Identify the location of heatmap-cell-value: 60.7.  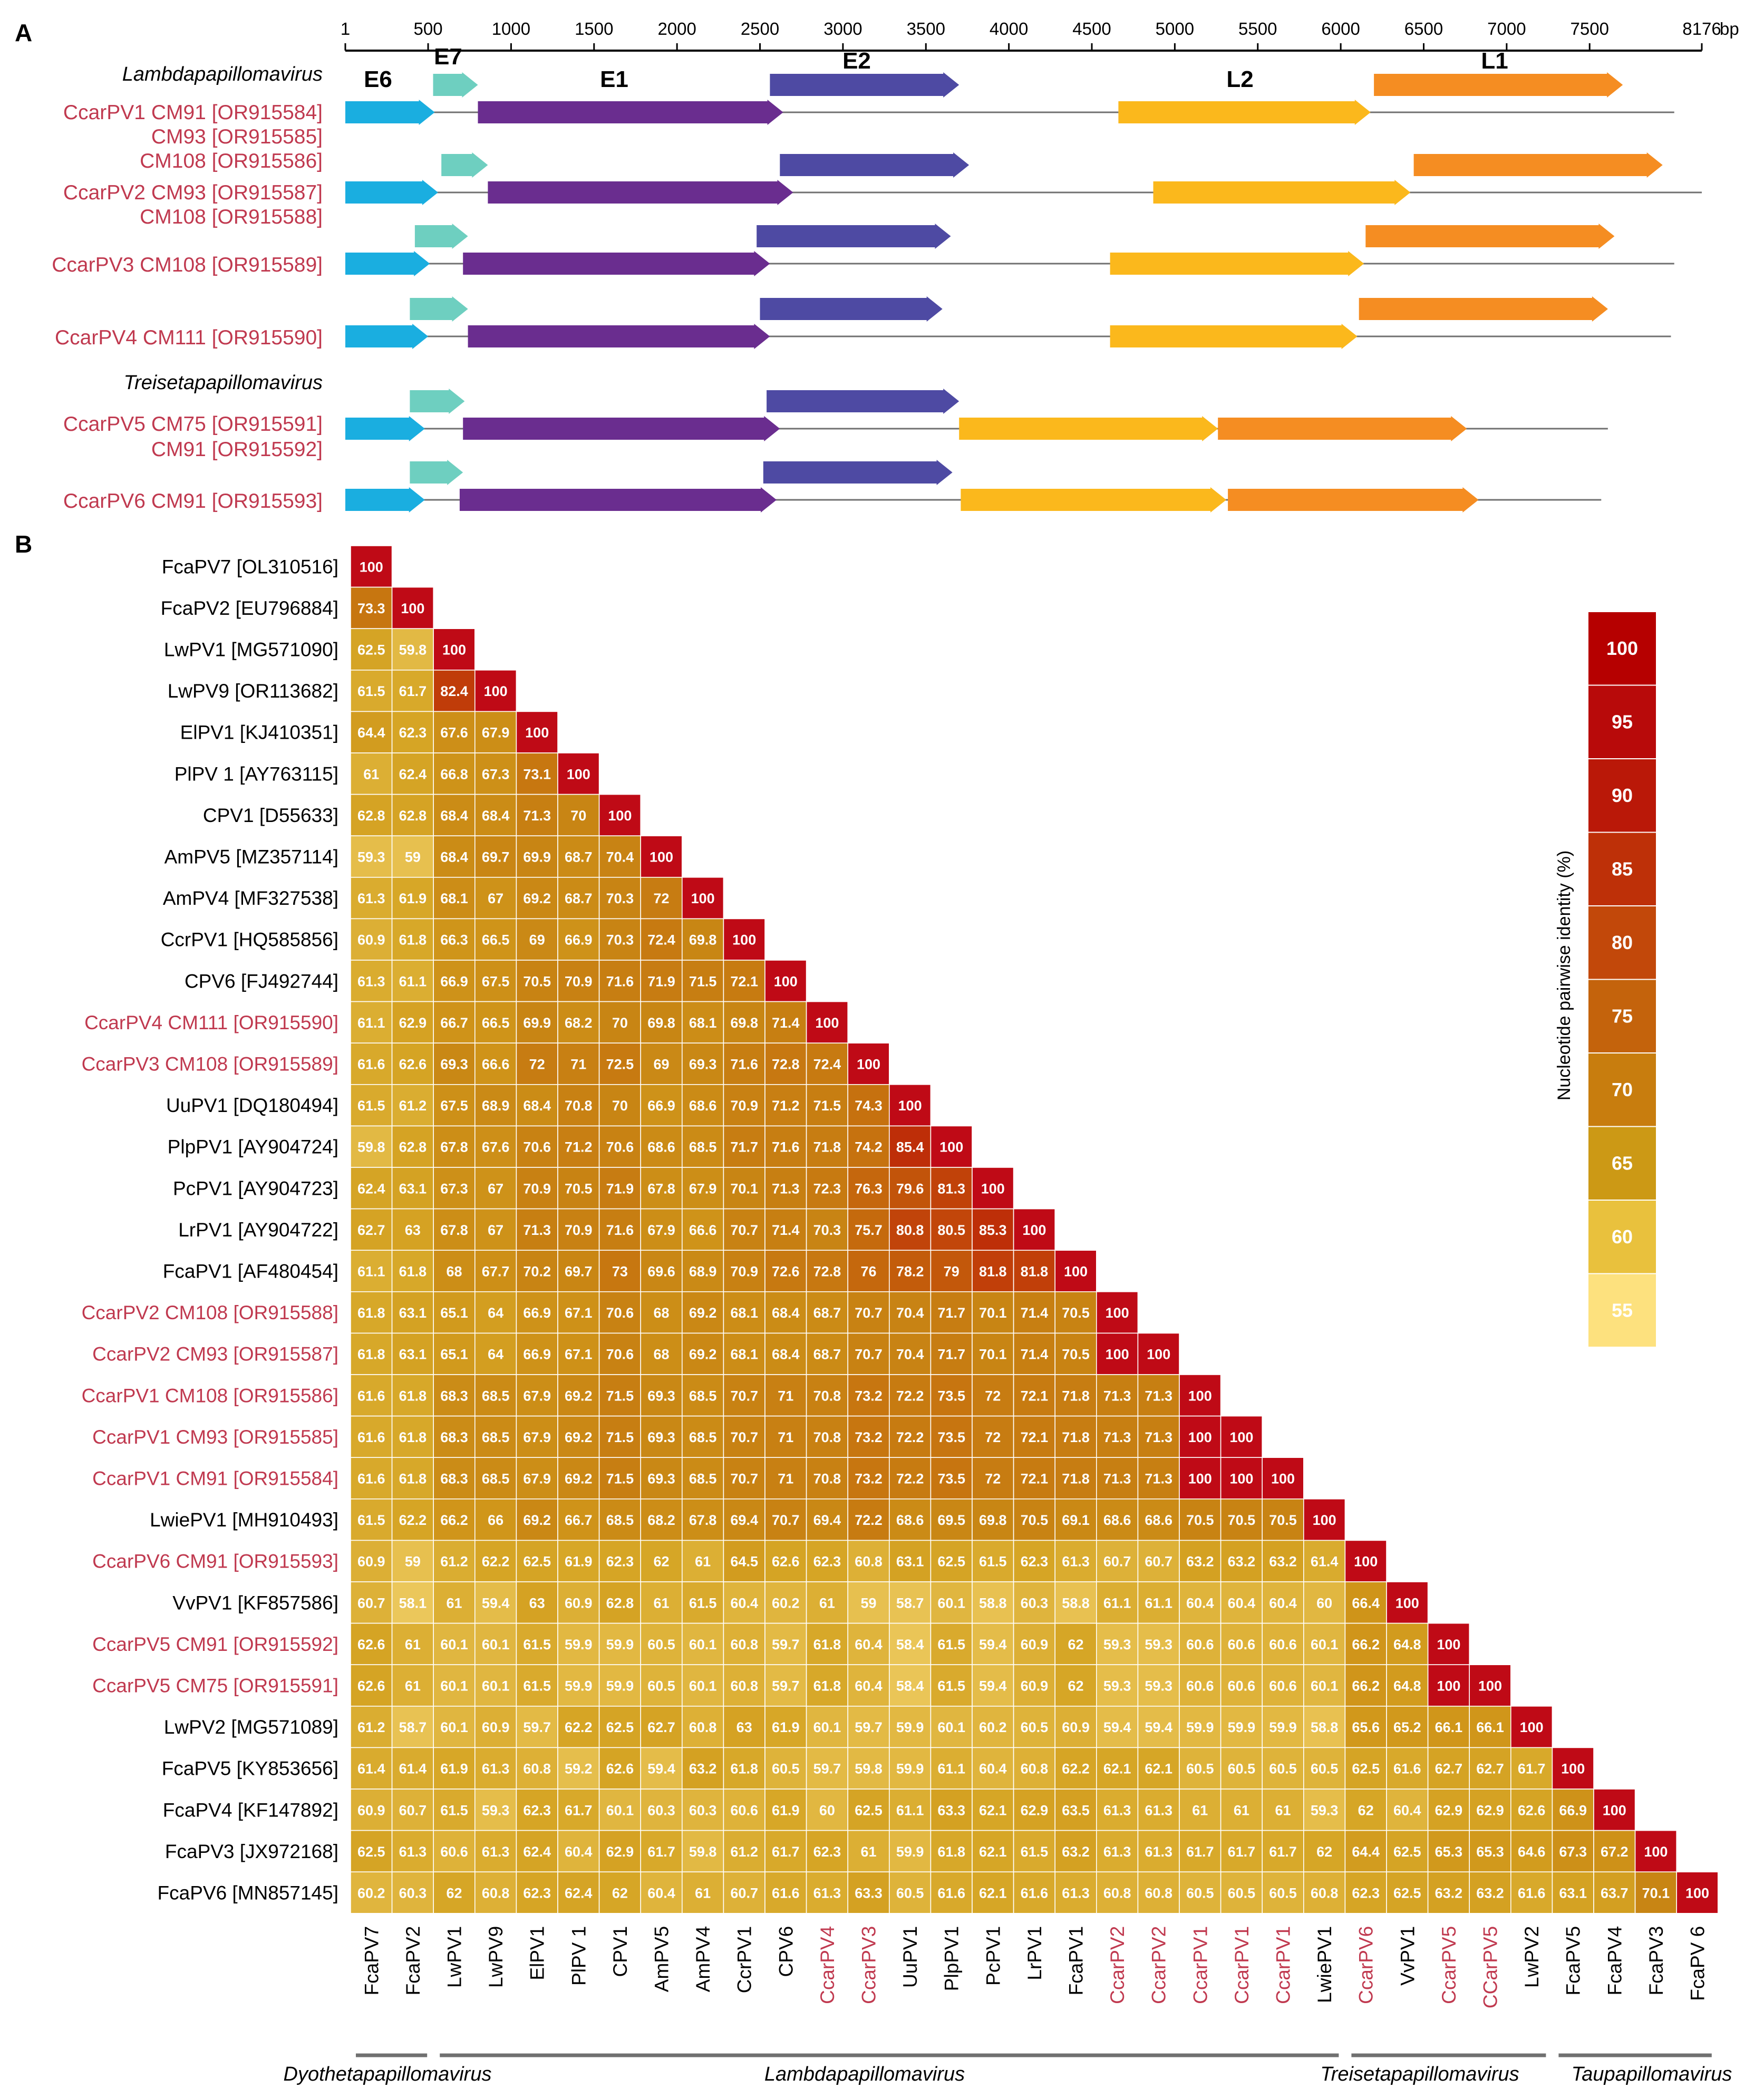
(413, 1810).